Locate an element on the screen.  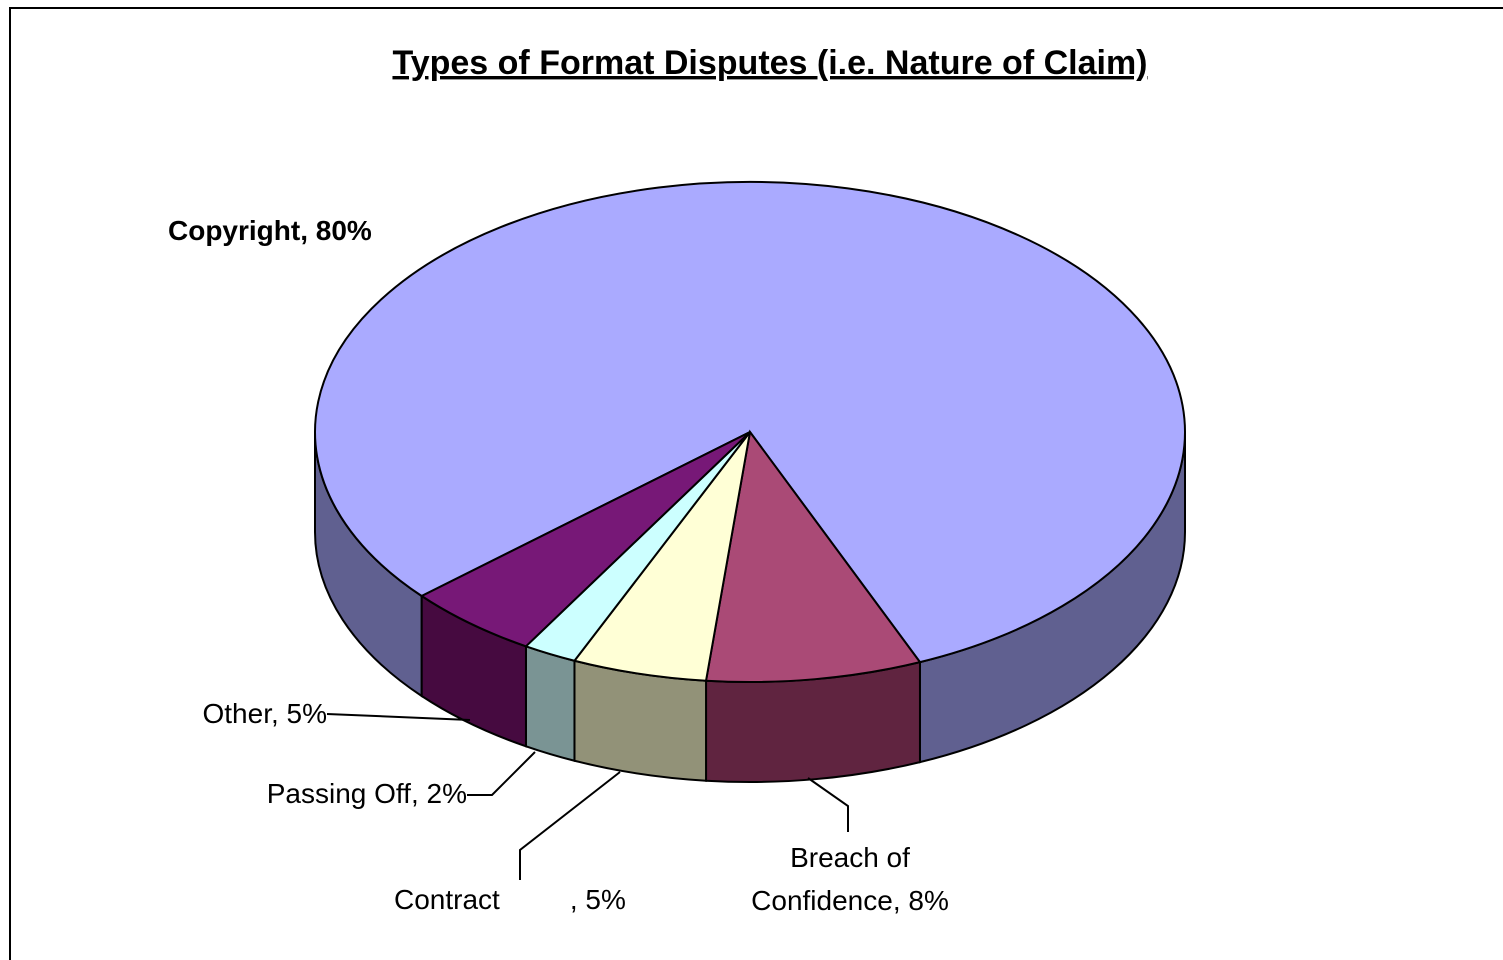
data-label: Contract , 5% is located at coordinates (510, 899).